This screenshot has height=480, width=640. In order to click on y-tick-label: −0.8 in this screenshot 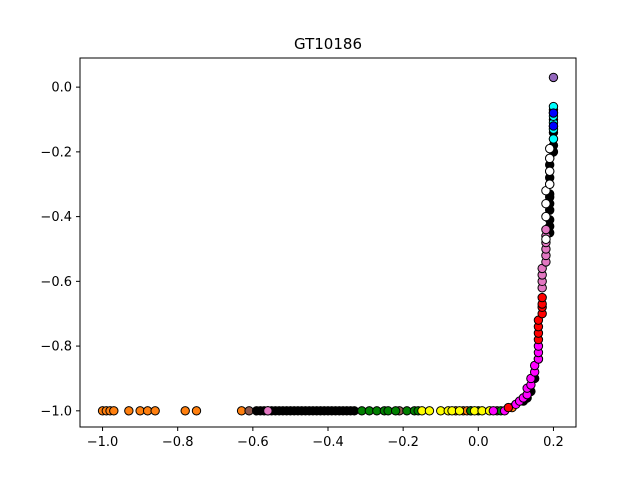, I will do `click(56, 347)`.